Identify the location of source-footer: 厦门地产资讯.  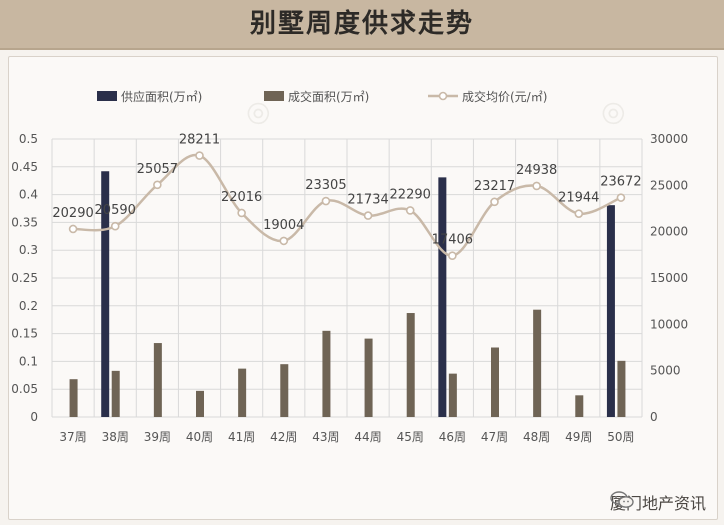
(658, 502).